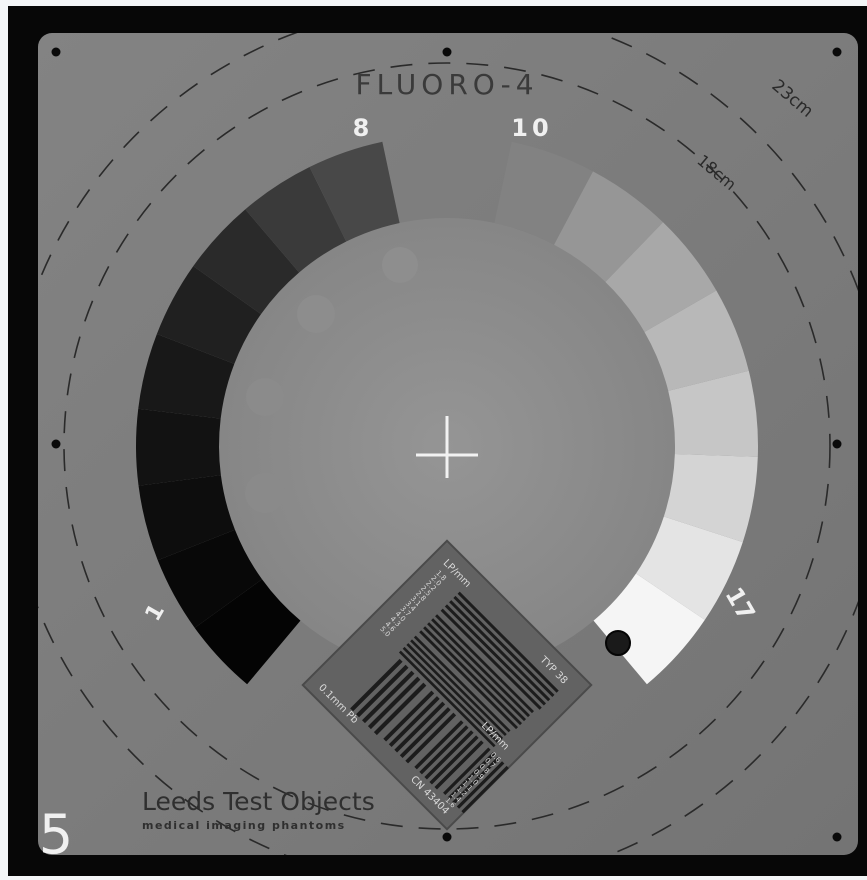 Image resolution: width=867 pixels, height=880 pixels. Describe the element at coordinates (618, 643) in the screenshot. I see `marker-disc` at that location.